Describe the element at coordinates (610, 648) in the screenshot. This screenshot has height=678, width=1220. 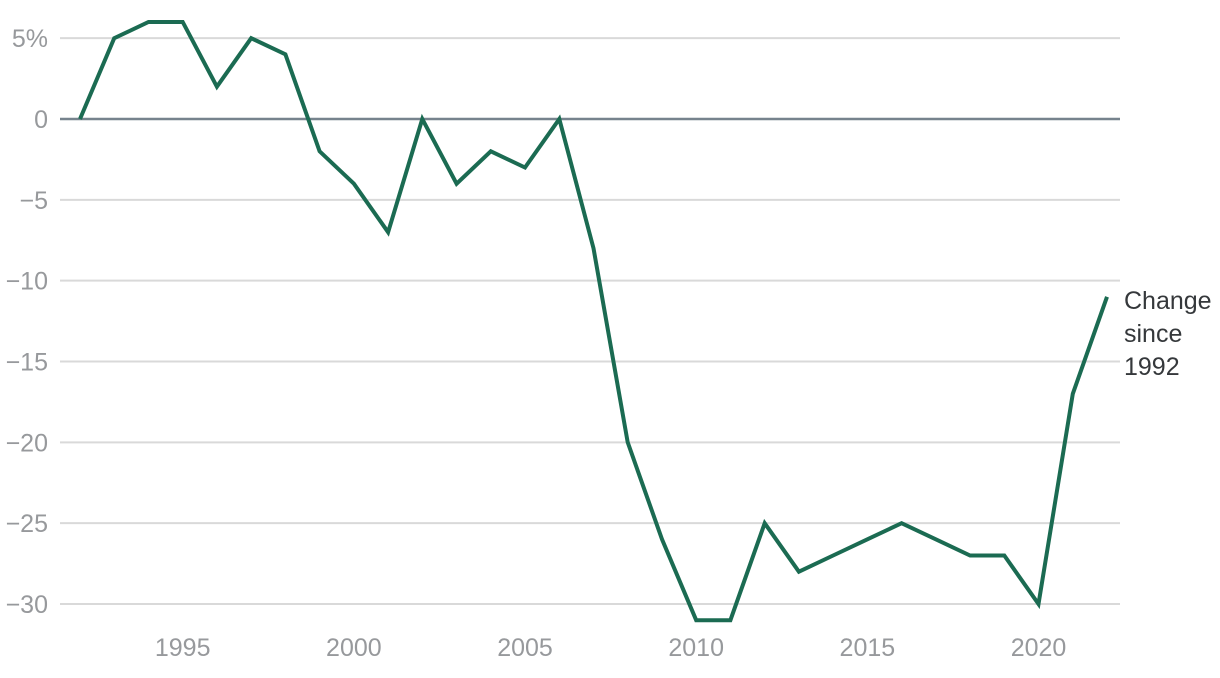
I see `x-axis-labels: 1995 2000 2005 2010 2015 2020` at that location.